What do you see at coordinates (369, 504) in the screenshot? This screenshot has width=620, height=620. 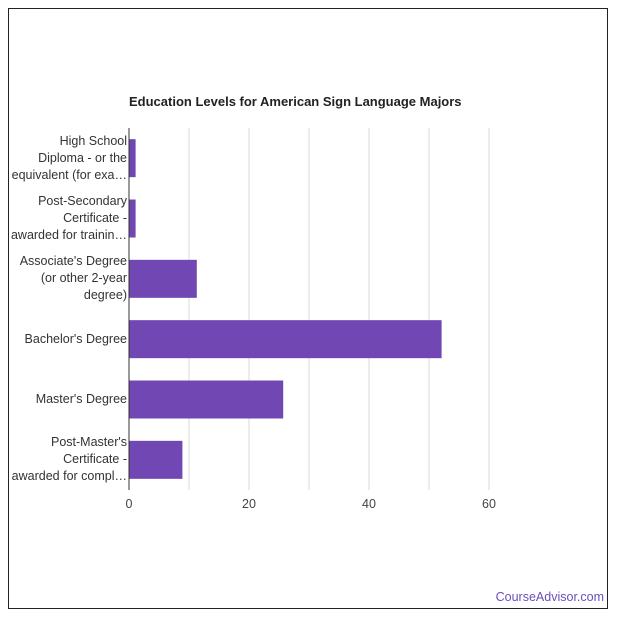 I see `x-tick-label: 40` at bounding box center [369, 504].